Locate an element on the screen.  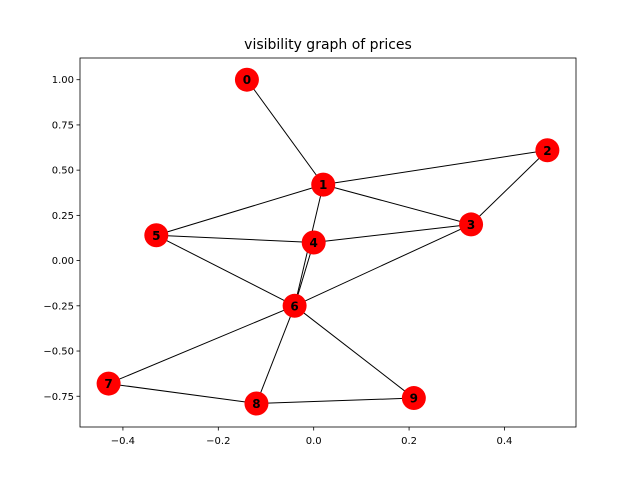
node-label-2: 2 is located at coordinates (547, 151).